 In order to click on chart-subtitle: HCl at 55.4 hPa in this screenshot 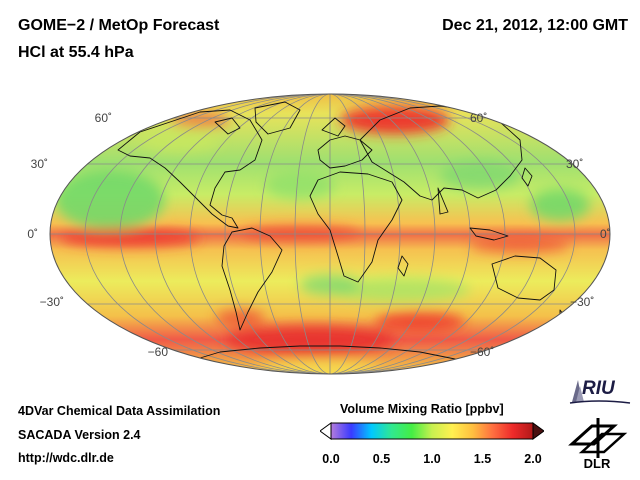, I will do `click(76, 52)`.